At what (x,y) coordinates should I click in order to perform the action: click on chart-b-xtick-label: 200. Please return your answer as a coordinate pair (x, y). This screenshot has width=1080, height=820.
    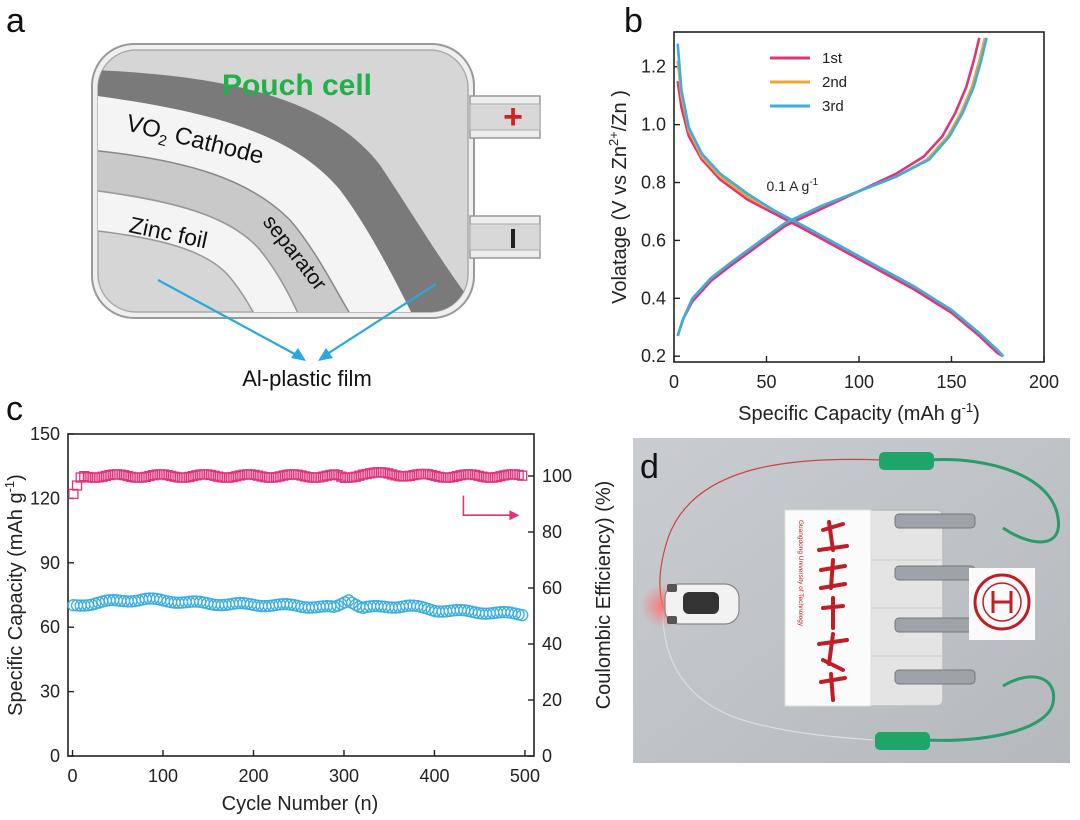
    Looking at the image, I should click on (1044, 382).